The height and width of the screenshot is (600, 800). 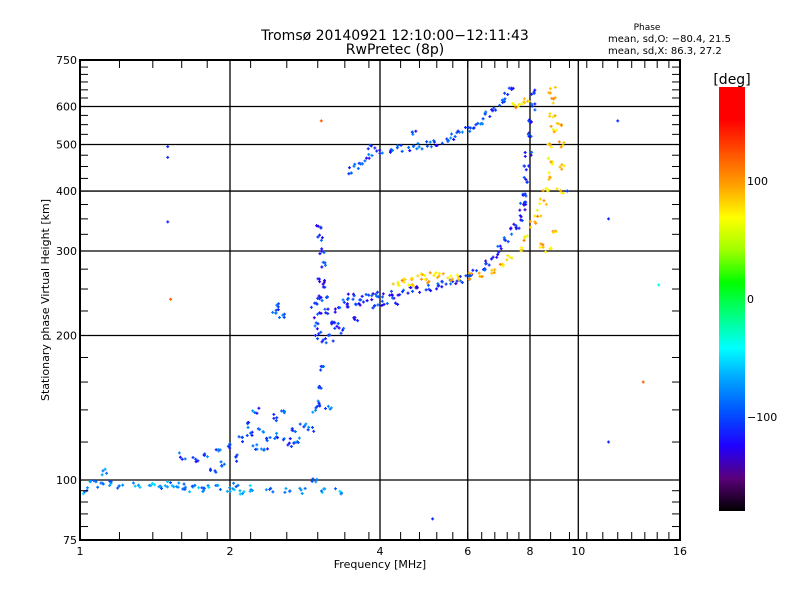 I want to click on x-tick-label: 8, so click(x=530, y=551).